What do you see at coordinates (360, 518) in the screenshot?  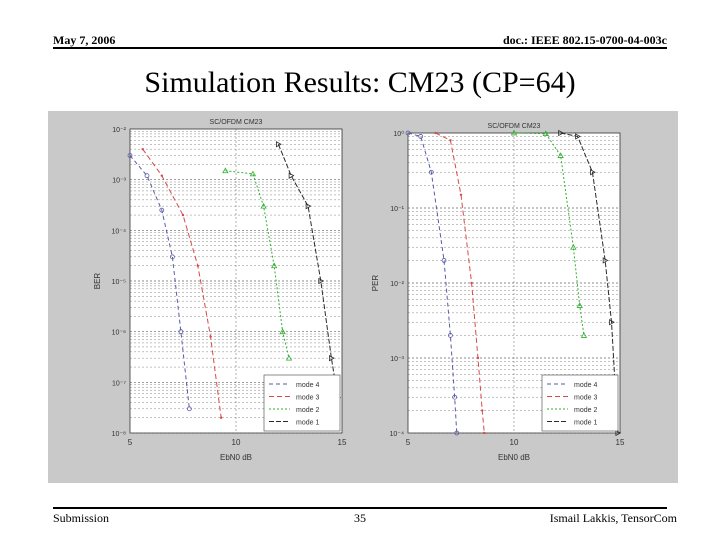 I see `footer-page-number: 35` at bounding box center [360, 518].